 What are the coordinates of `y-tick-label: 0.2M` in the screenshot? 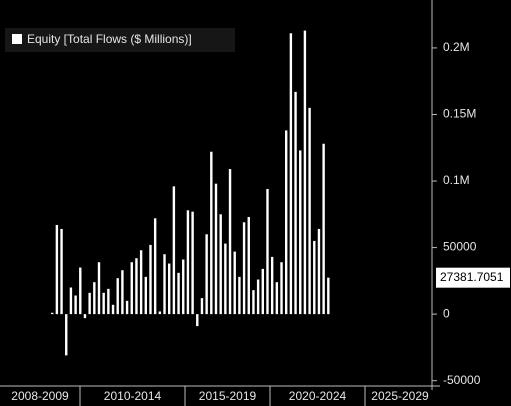 It's located at (456, 47).